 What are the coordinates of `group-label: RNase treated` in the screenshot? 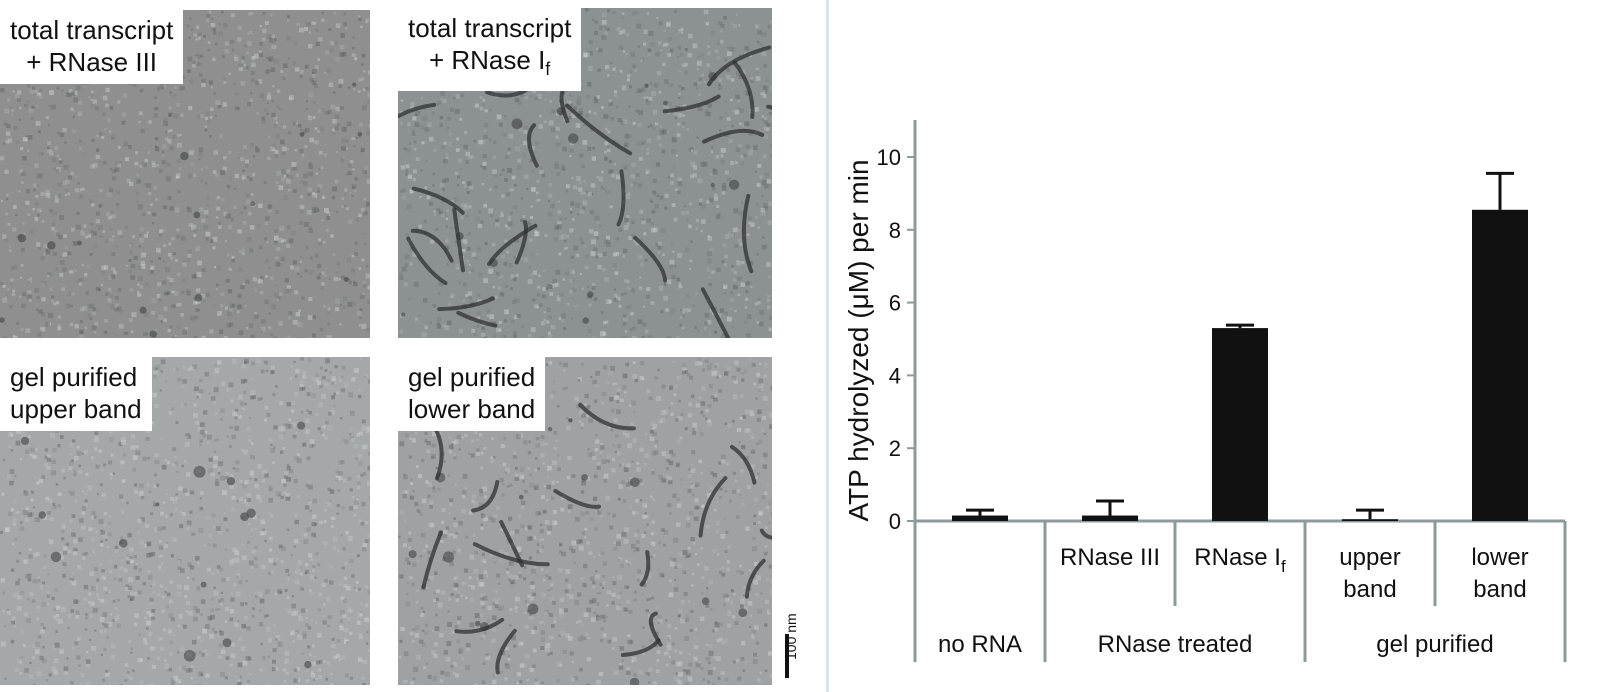 It's located at (1175, 644).